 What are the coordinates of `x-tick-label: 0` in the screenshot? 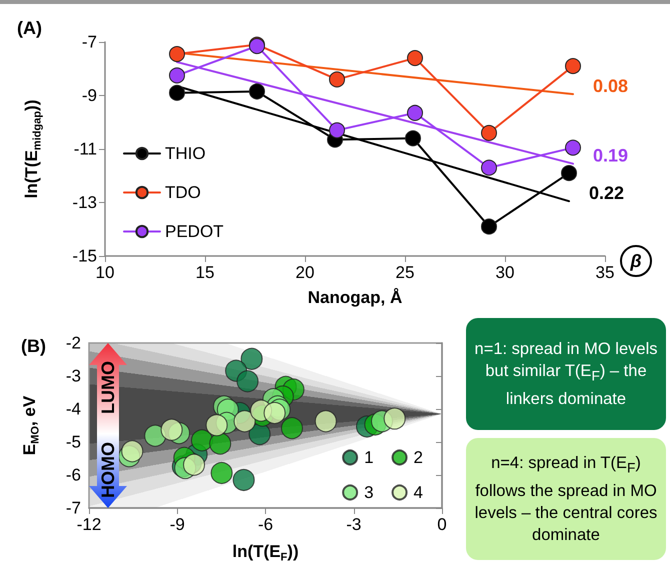 It's located at (442, 524).